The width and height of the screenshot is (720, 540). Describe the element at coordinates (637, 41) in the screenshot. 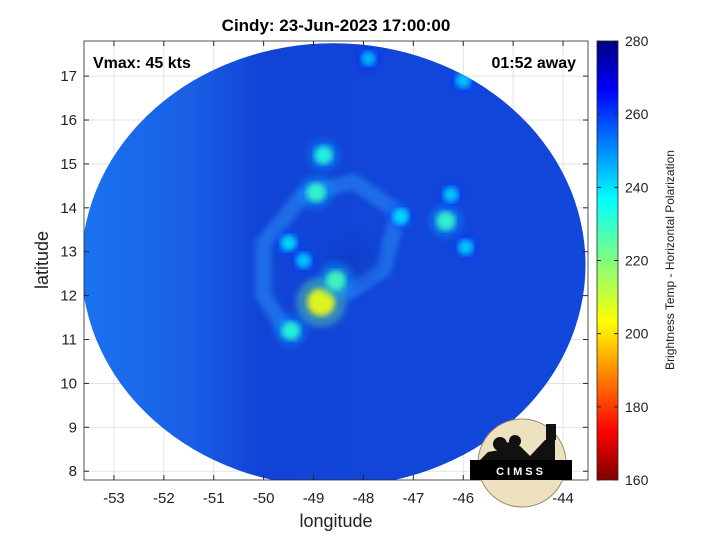

I see `colorbar-tick-label: 280` at that location.